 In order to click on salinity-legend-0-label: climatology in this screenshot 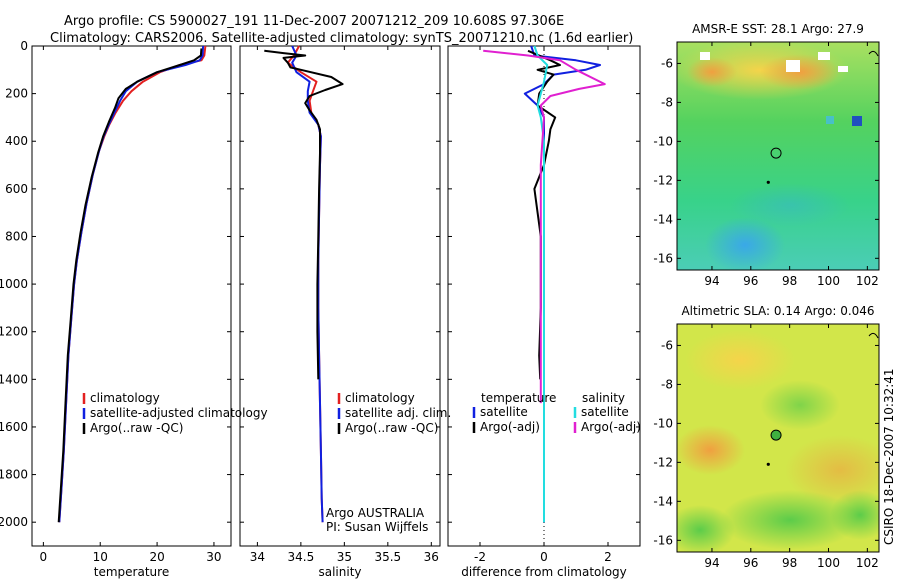, I will do `click(380, 398)`.